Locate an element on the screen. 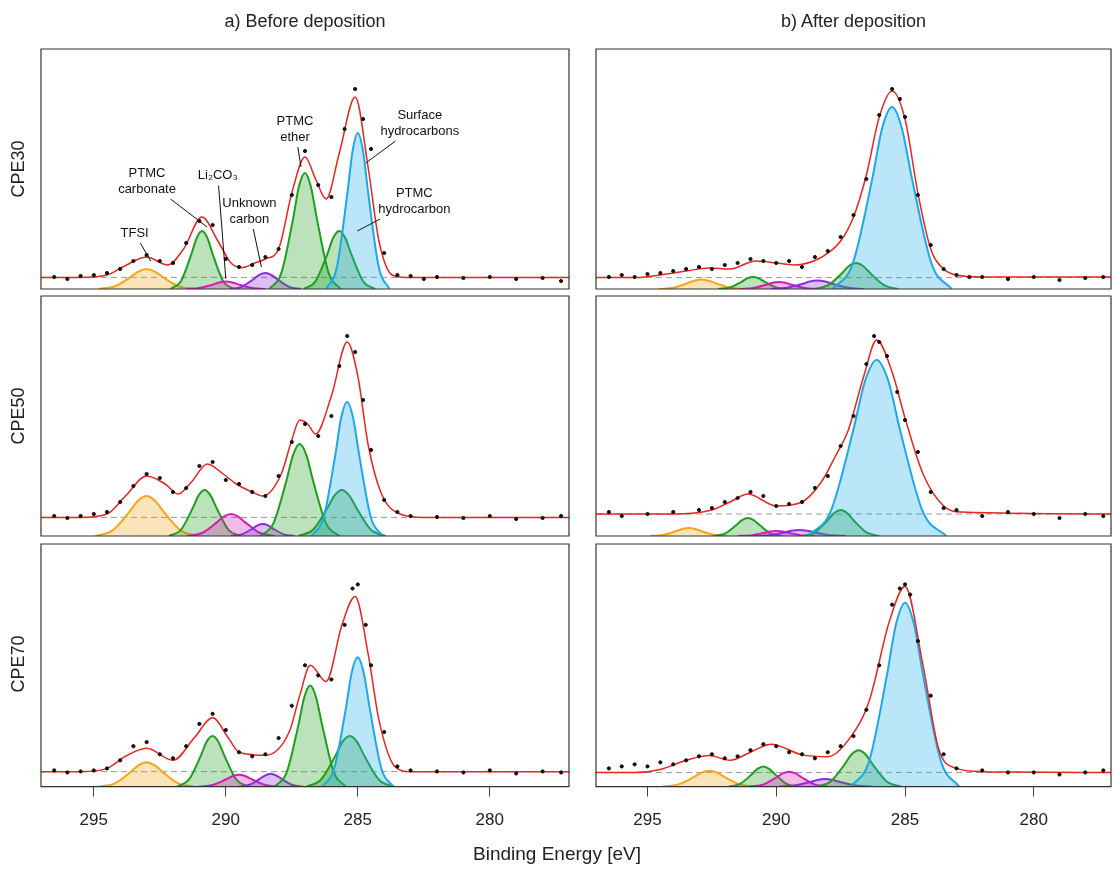  y-axis-title: CPE50 is located at coordinates (18, 416).